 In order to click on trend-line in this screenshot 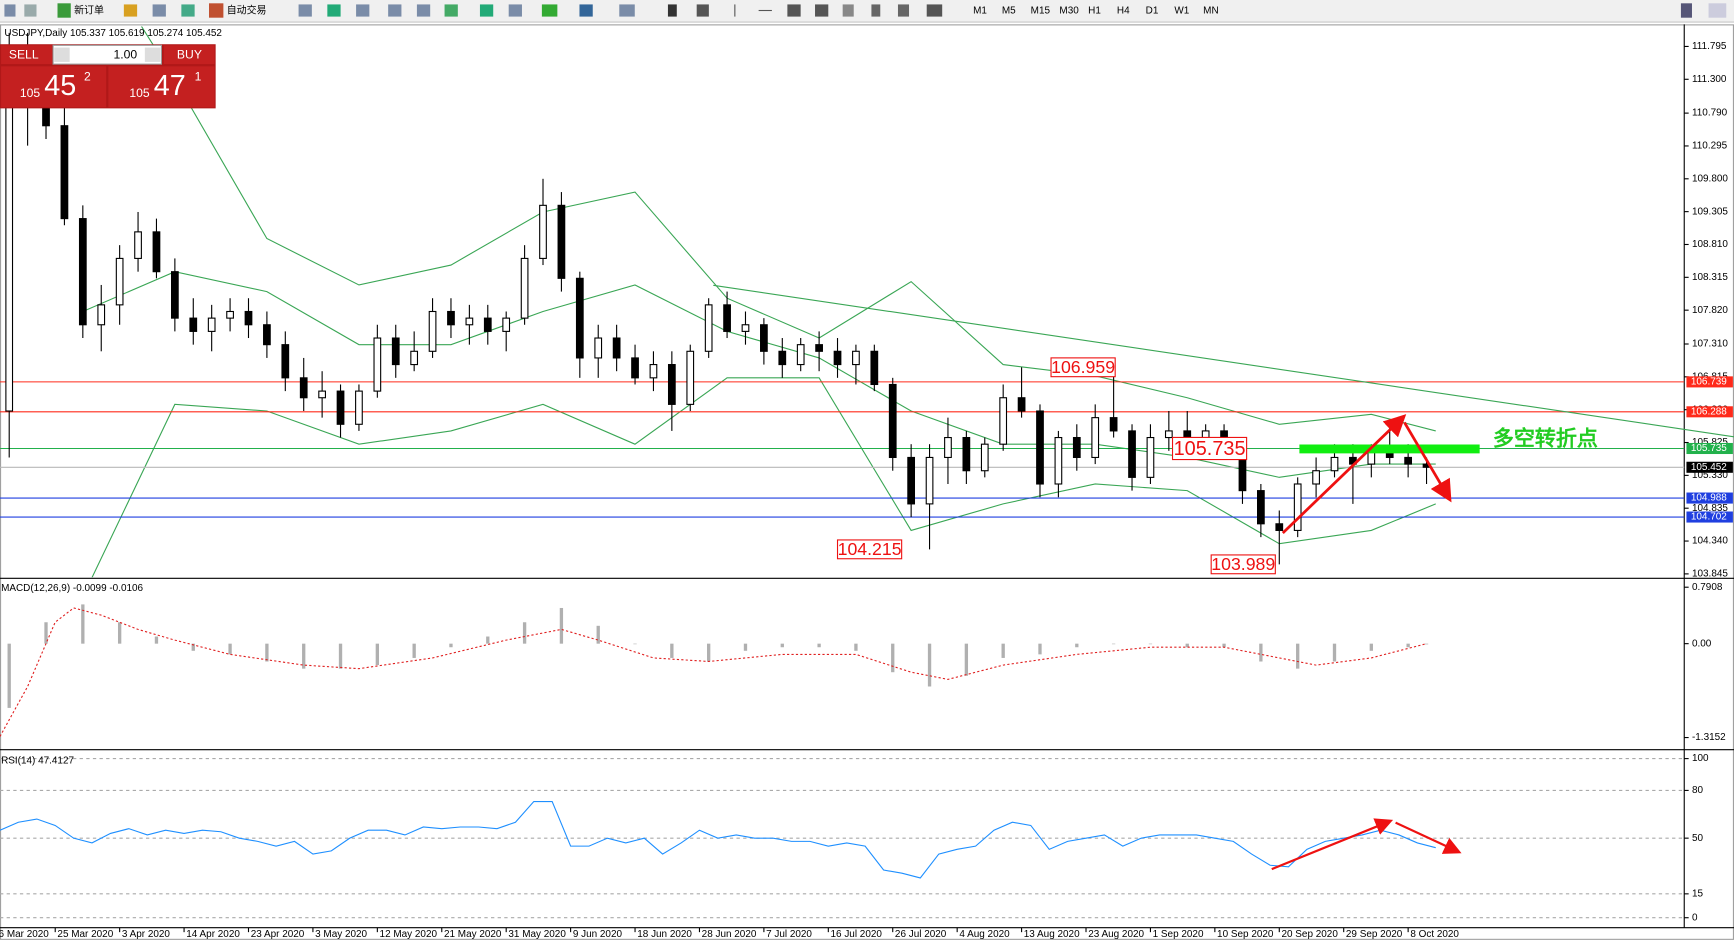, I will do `click(1223, 361)`.